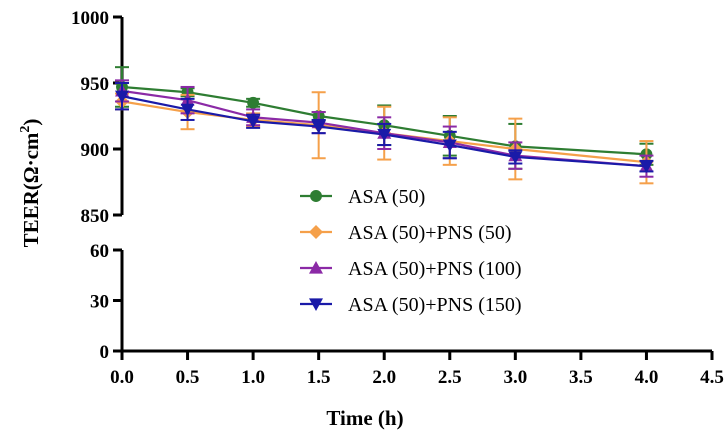 Image resolution: width=727 pixels, height=442 pixels. What do you see at coordinates (95, 84) in the screenshot?
I see `y-tick-label: 950` at bounding box center [95, 84].